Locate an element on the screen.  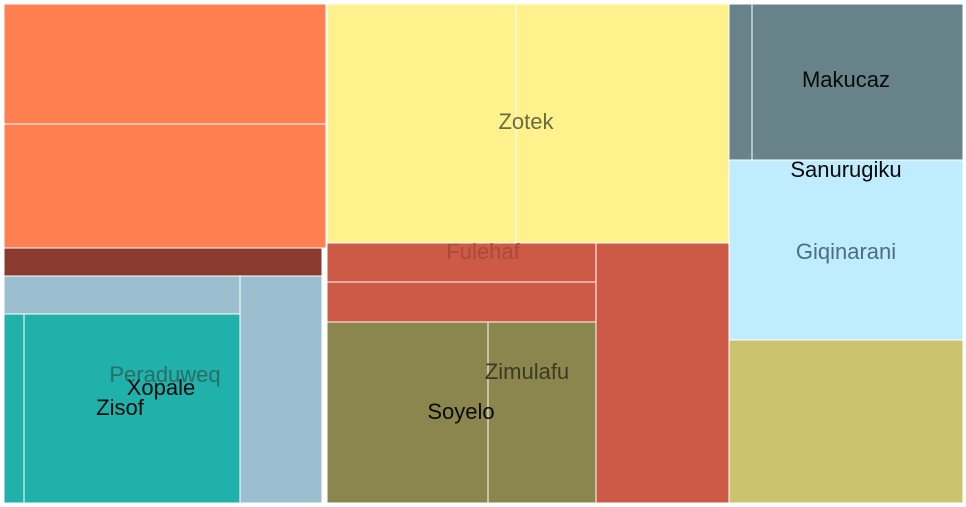
label-zotek: Zotek is located at coordinates (526, 121).